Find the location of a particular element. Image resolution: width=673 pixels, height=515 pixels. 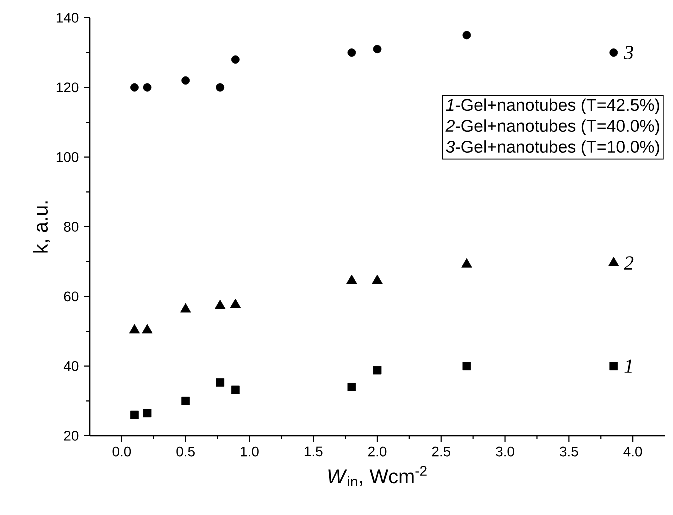

y-tick-label: 60 is located at coordinates (71, 297).